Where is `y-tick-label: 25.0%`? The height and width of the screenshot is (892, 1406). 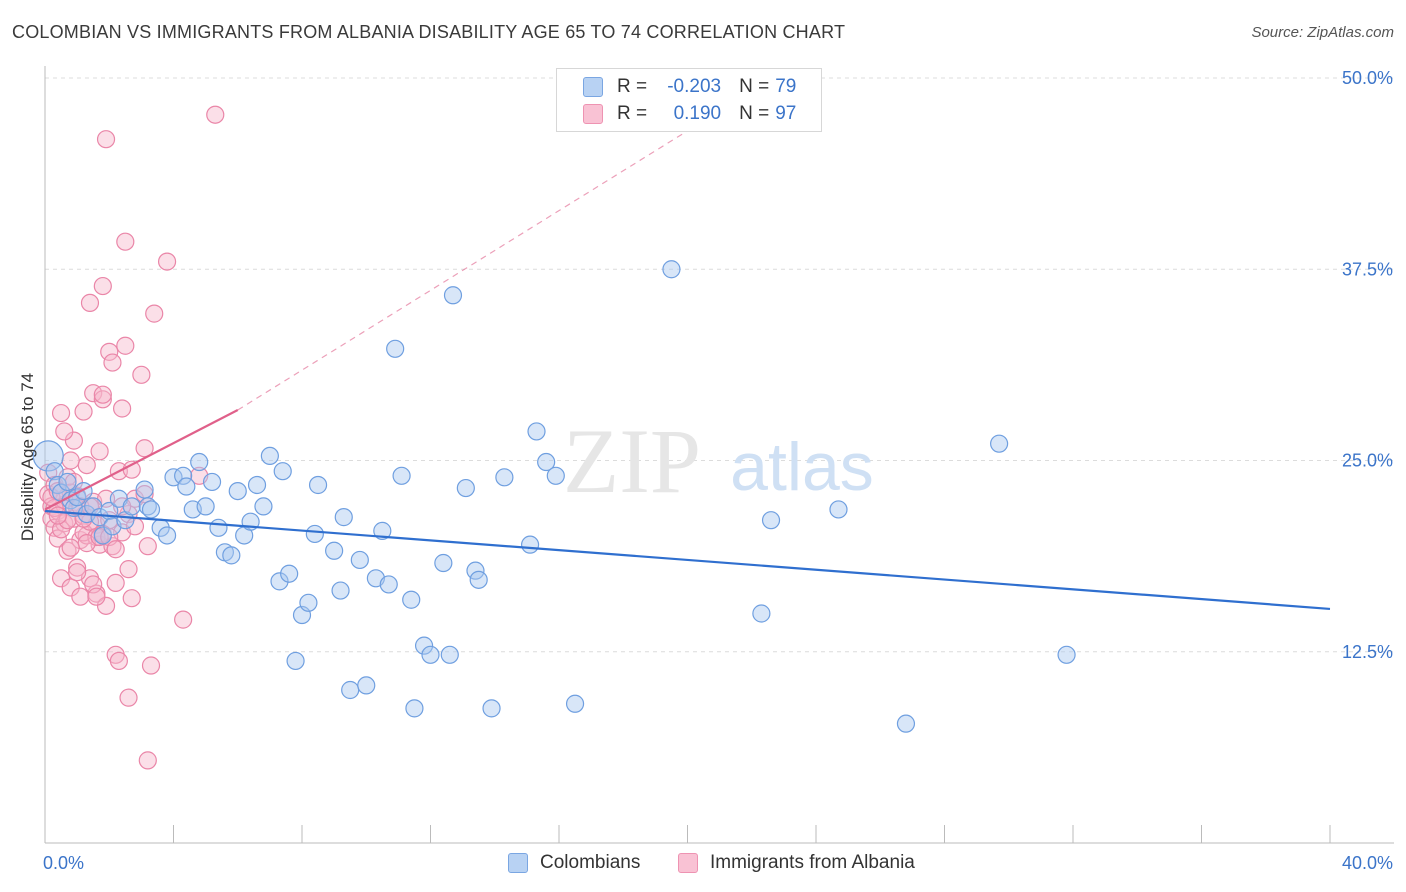
y-tick-label: 25.0% is located at coordinates (1367, 461).